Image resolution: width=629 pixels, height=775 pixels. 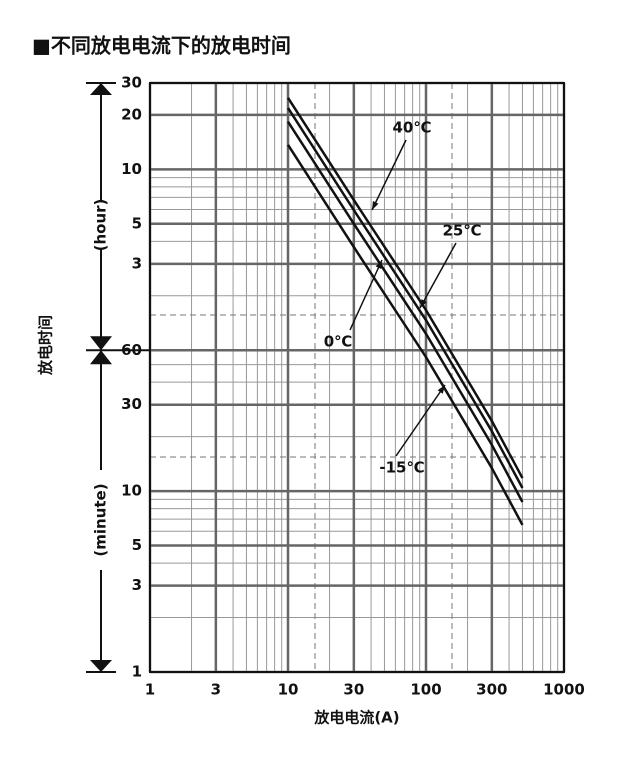 What do you see at coordinates (101, 225) in the screenshot?
I see `y-unit-upper: (hour)` at bounding box center [101, 225].